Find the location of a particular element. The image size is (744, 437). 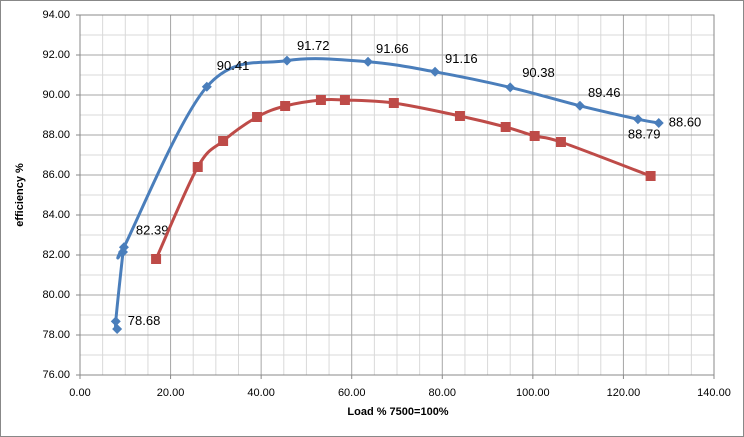

y-axis-title: efficiency % is located at coordinates (20, 195).